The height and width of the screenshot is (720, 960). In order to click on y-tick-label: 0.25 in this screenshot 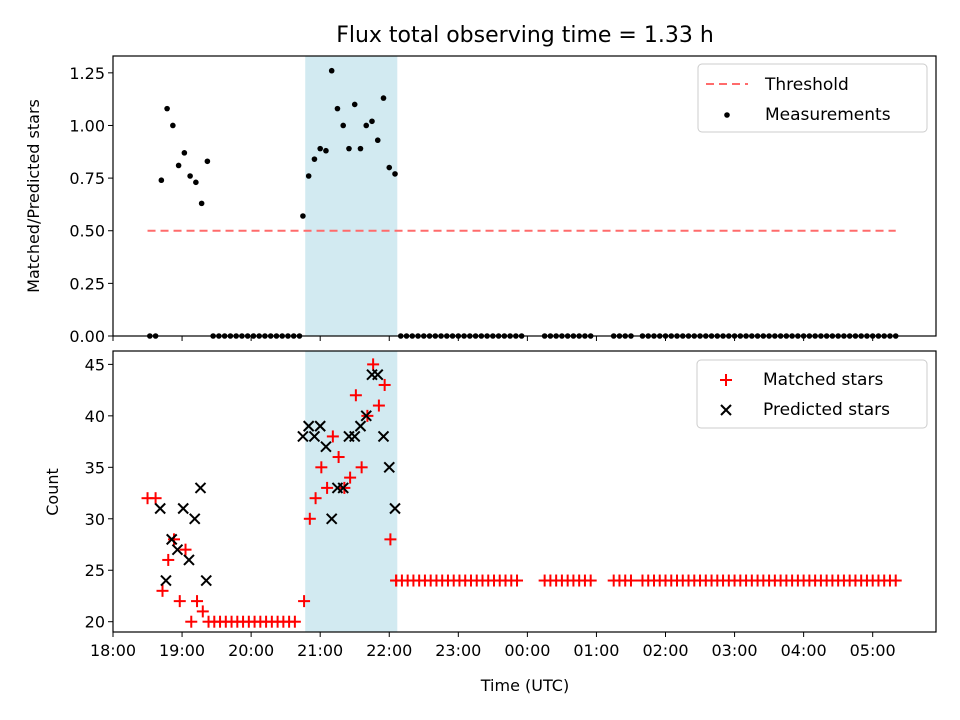, I will do `click(87, 283)`.